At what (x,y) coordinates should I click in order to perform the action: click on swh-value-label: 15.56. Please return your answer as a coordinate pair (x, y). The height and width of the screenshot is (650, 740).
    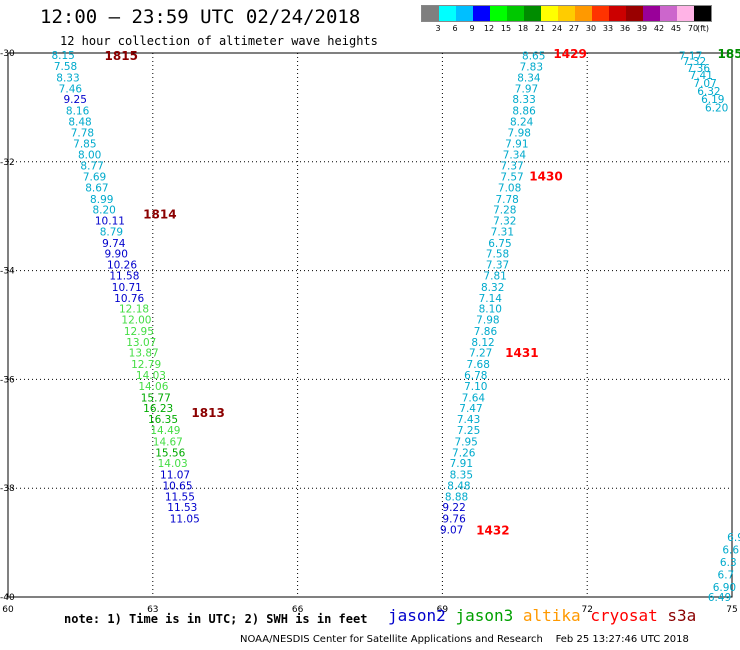
    Looking at the image, I should click on (170, 453).